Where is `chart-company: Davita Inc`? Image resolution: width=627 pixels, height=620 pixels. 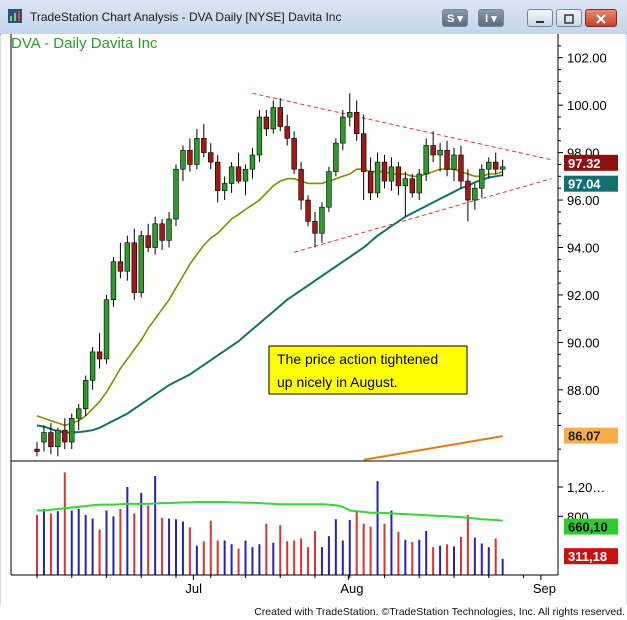 chart-company: Davita Inc is located at coordinates (124, 43).